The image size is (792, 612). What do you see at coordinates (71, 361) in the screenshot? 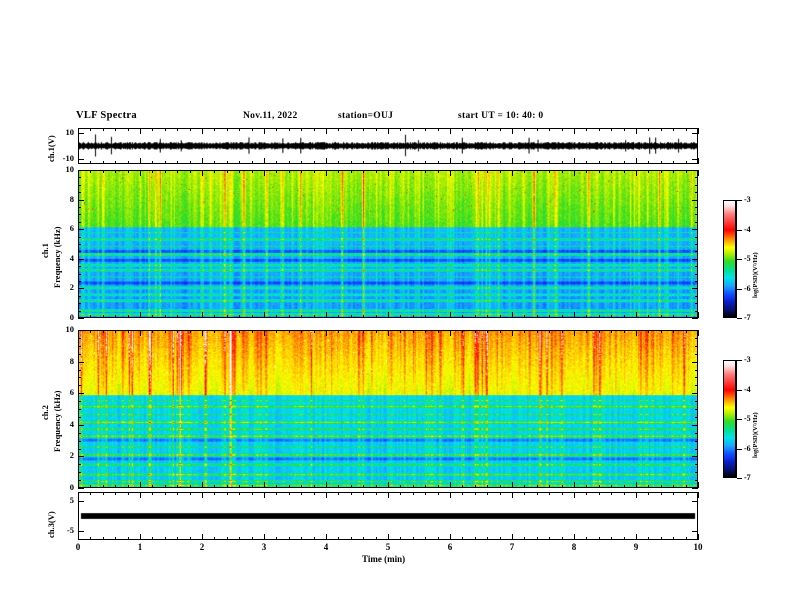
I see `y-tick-label-2-4: 8` at bounding box center [71, 361].